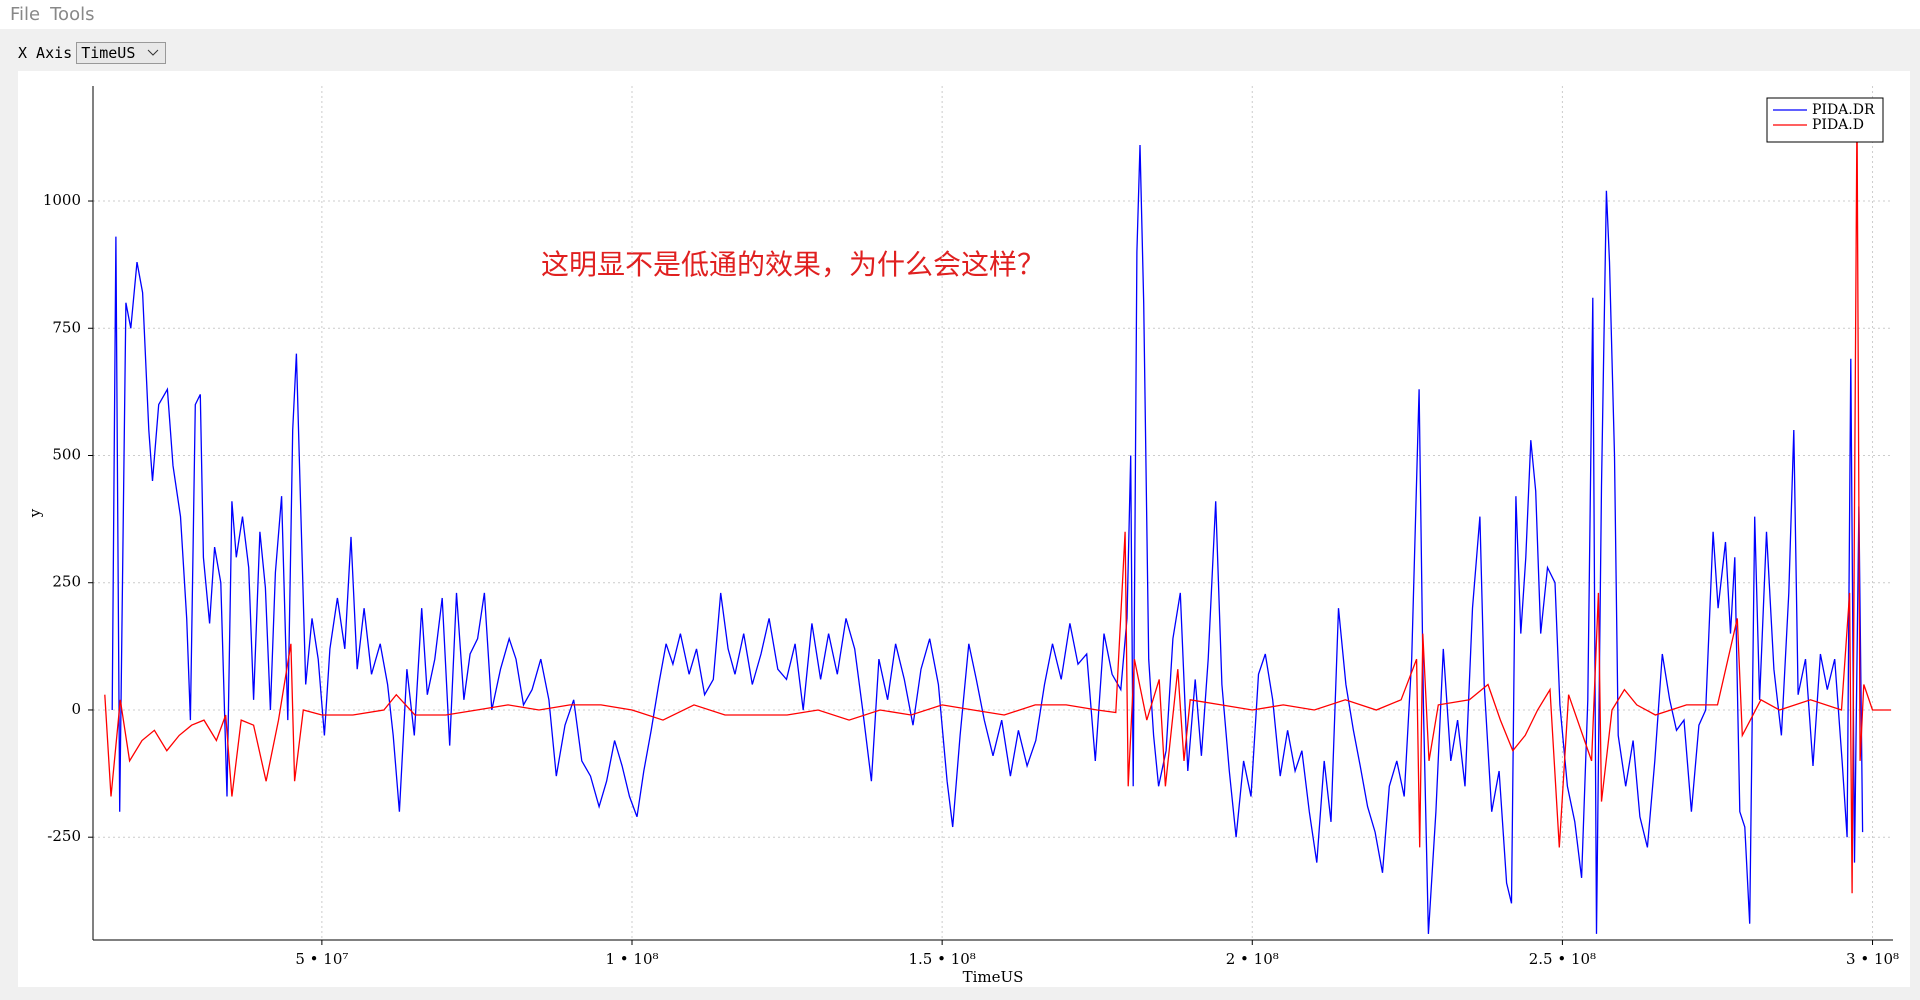  I want to click on y-tick-label: 1000, so click(62, 200).